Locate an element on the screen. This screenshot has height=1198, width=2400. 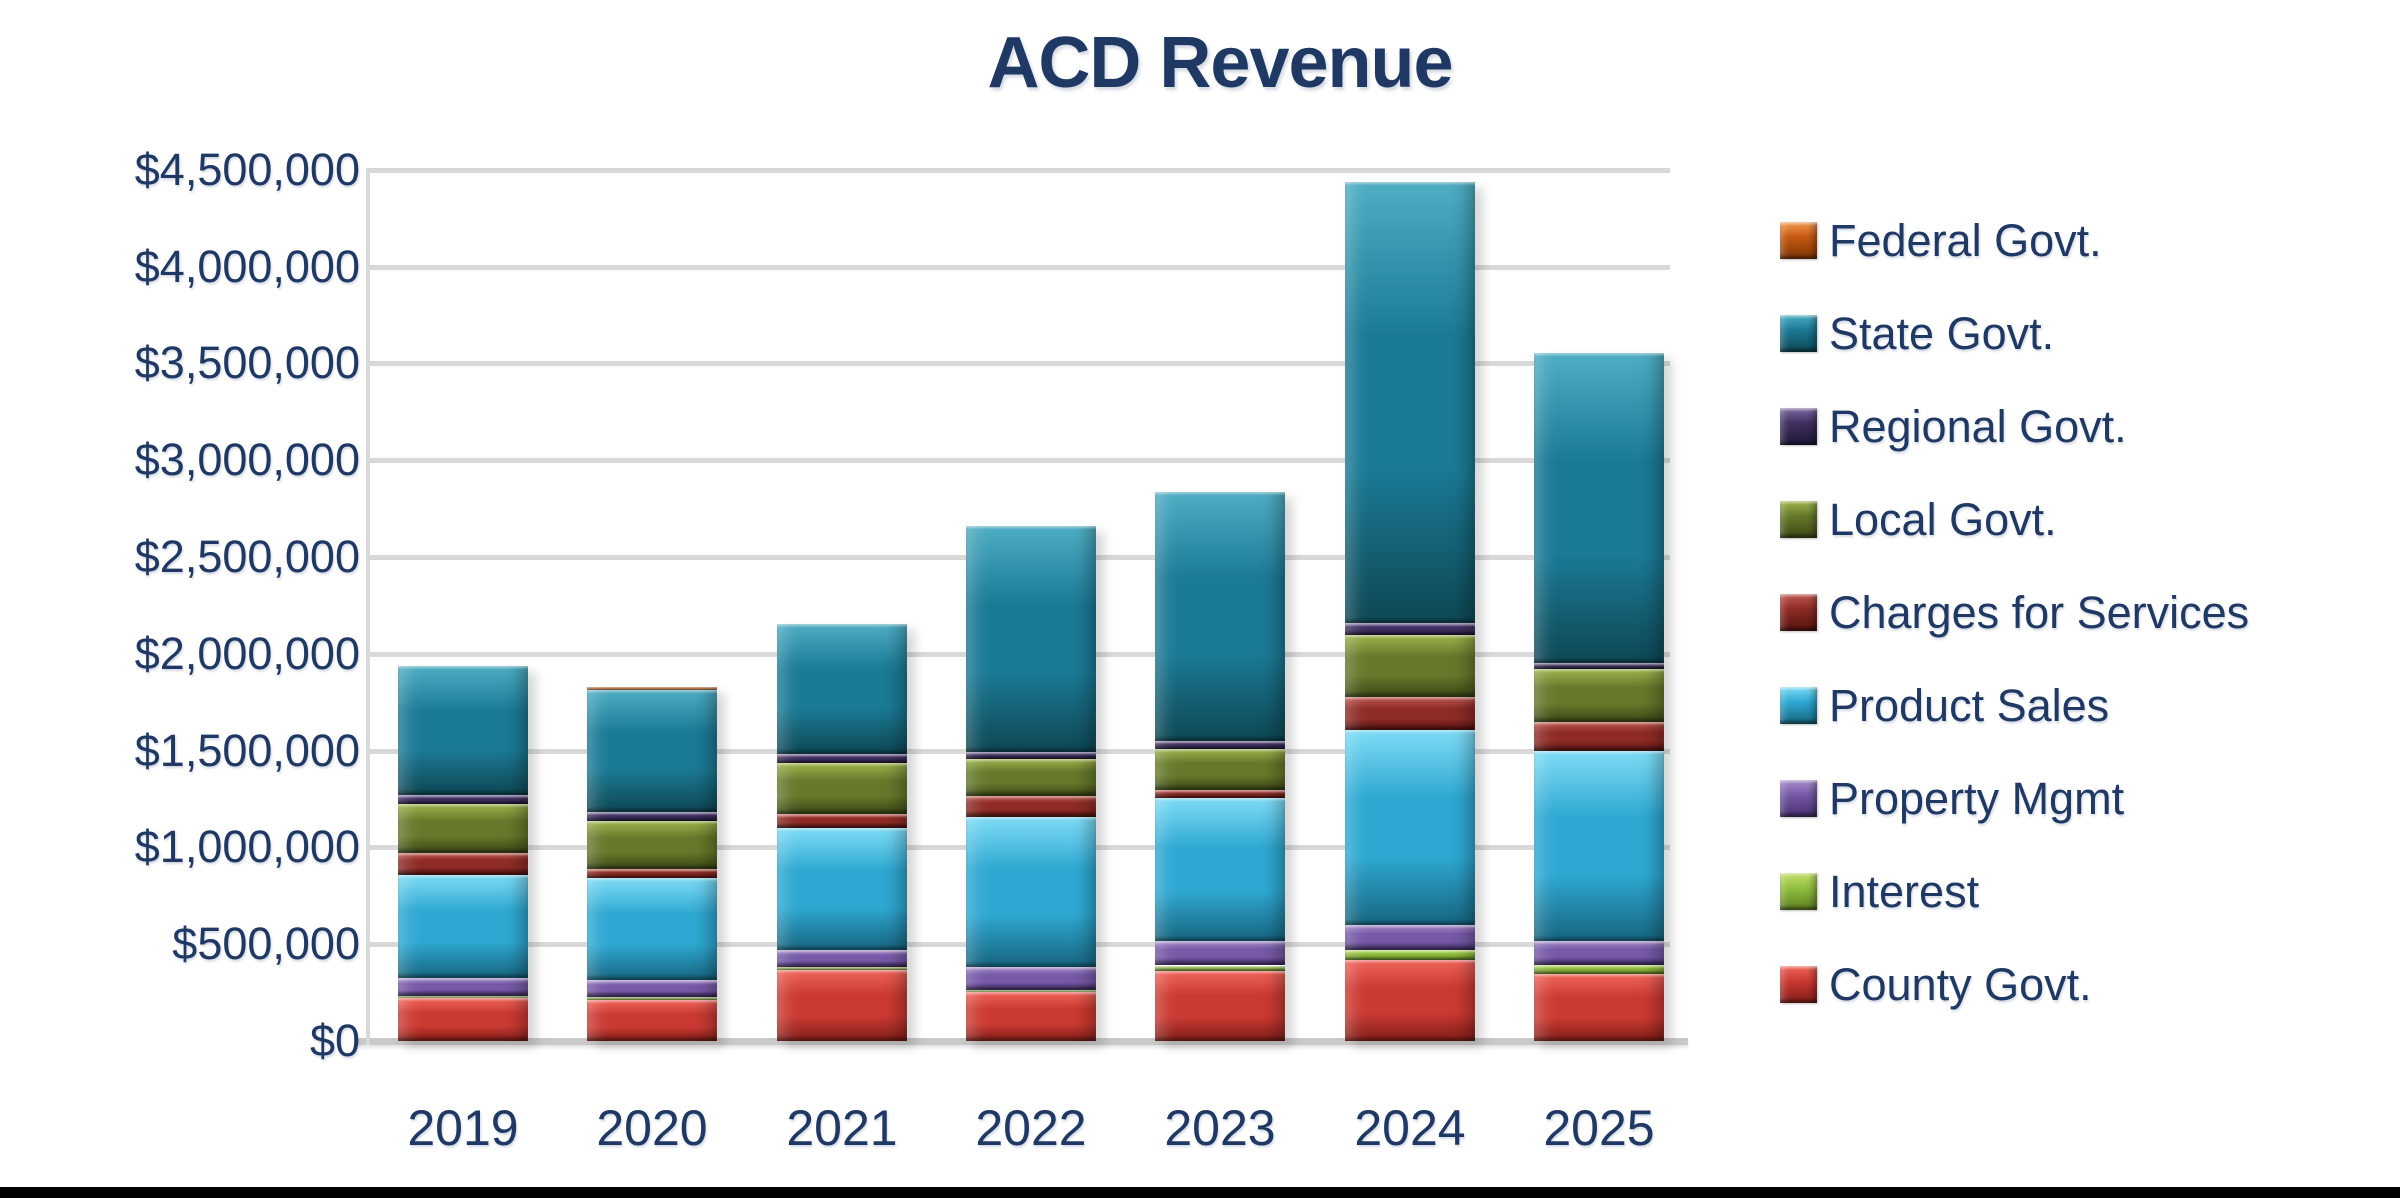
chart-title: ACD Revenue is located at coordinates (1220, 63).